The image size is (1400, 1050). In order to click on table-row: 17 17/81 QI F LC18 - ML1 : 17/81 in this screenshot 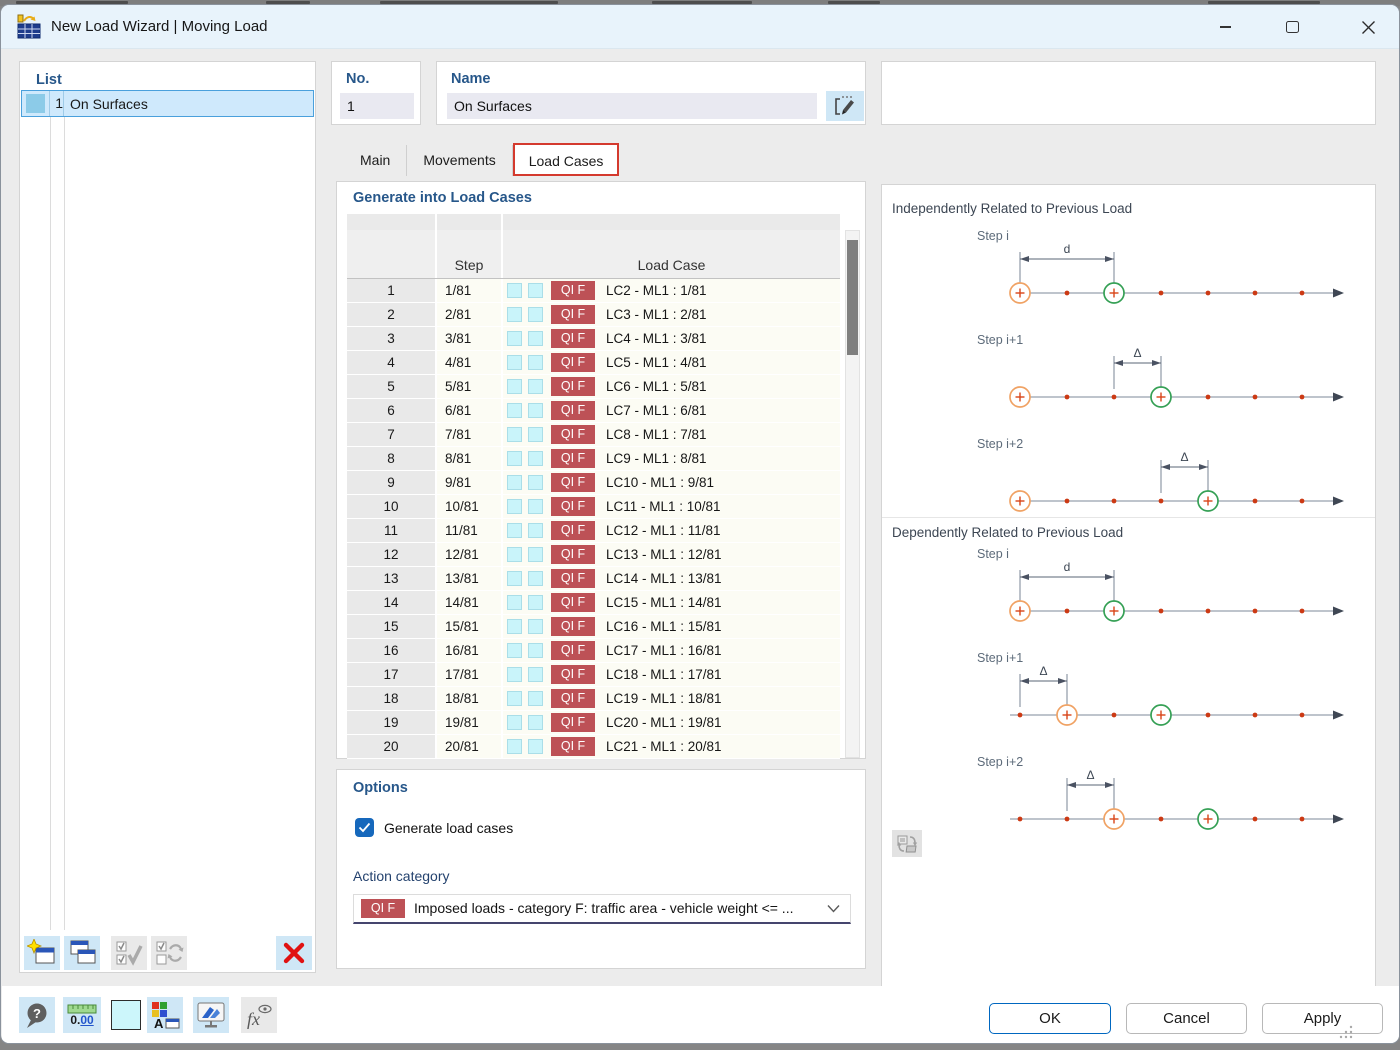, I will do `click(593, 675)`.